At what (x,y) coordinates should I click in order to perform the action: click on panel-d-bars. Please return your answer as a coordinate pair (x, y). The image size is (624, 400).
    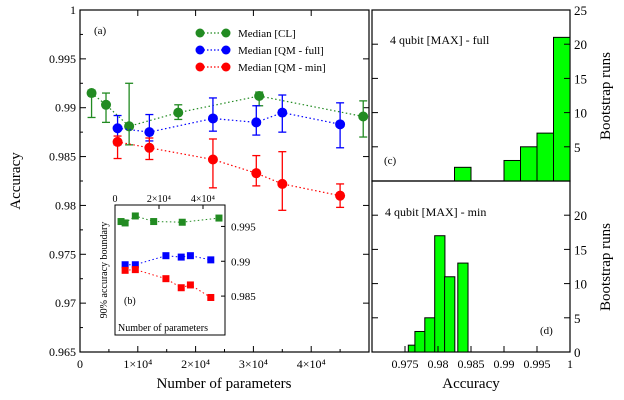
    Looking at the image, I should click on (438, 294).